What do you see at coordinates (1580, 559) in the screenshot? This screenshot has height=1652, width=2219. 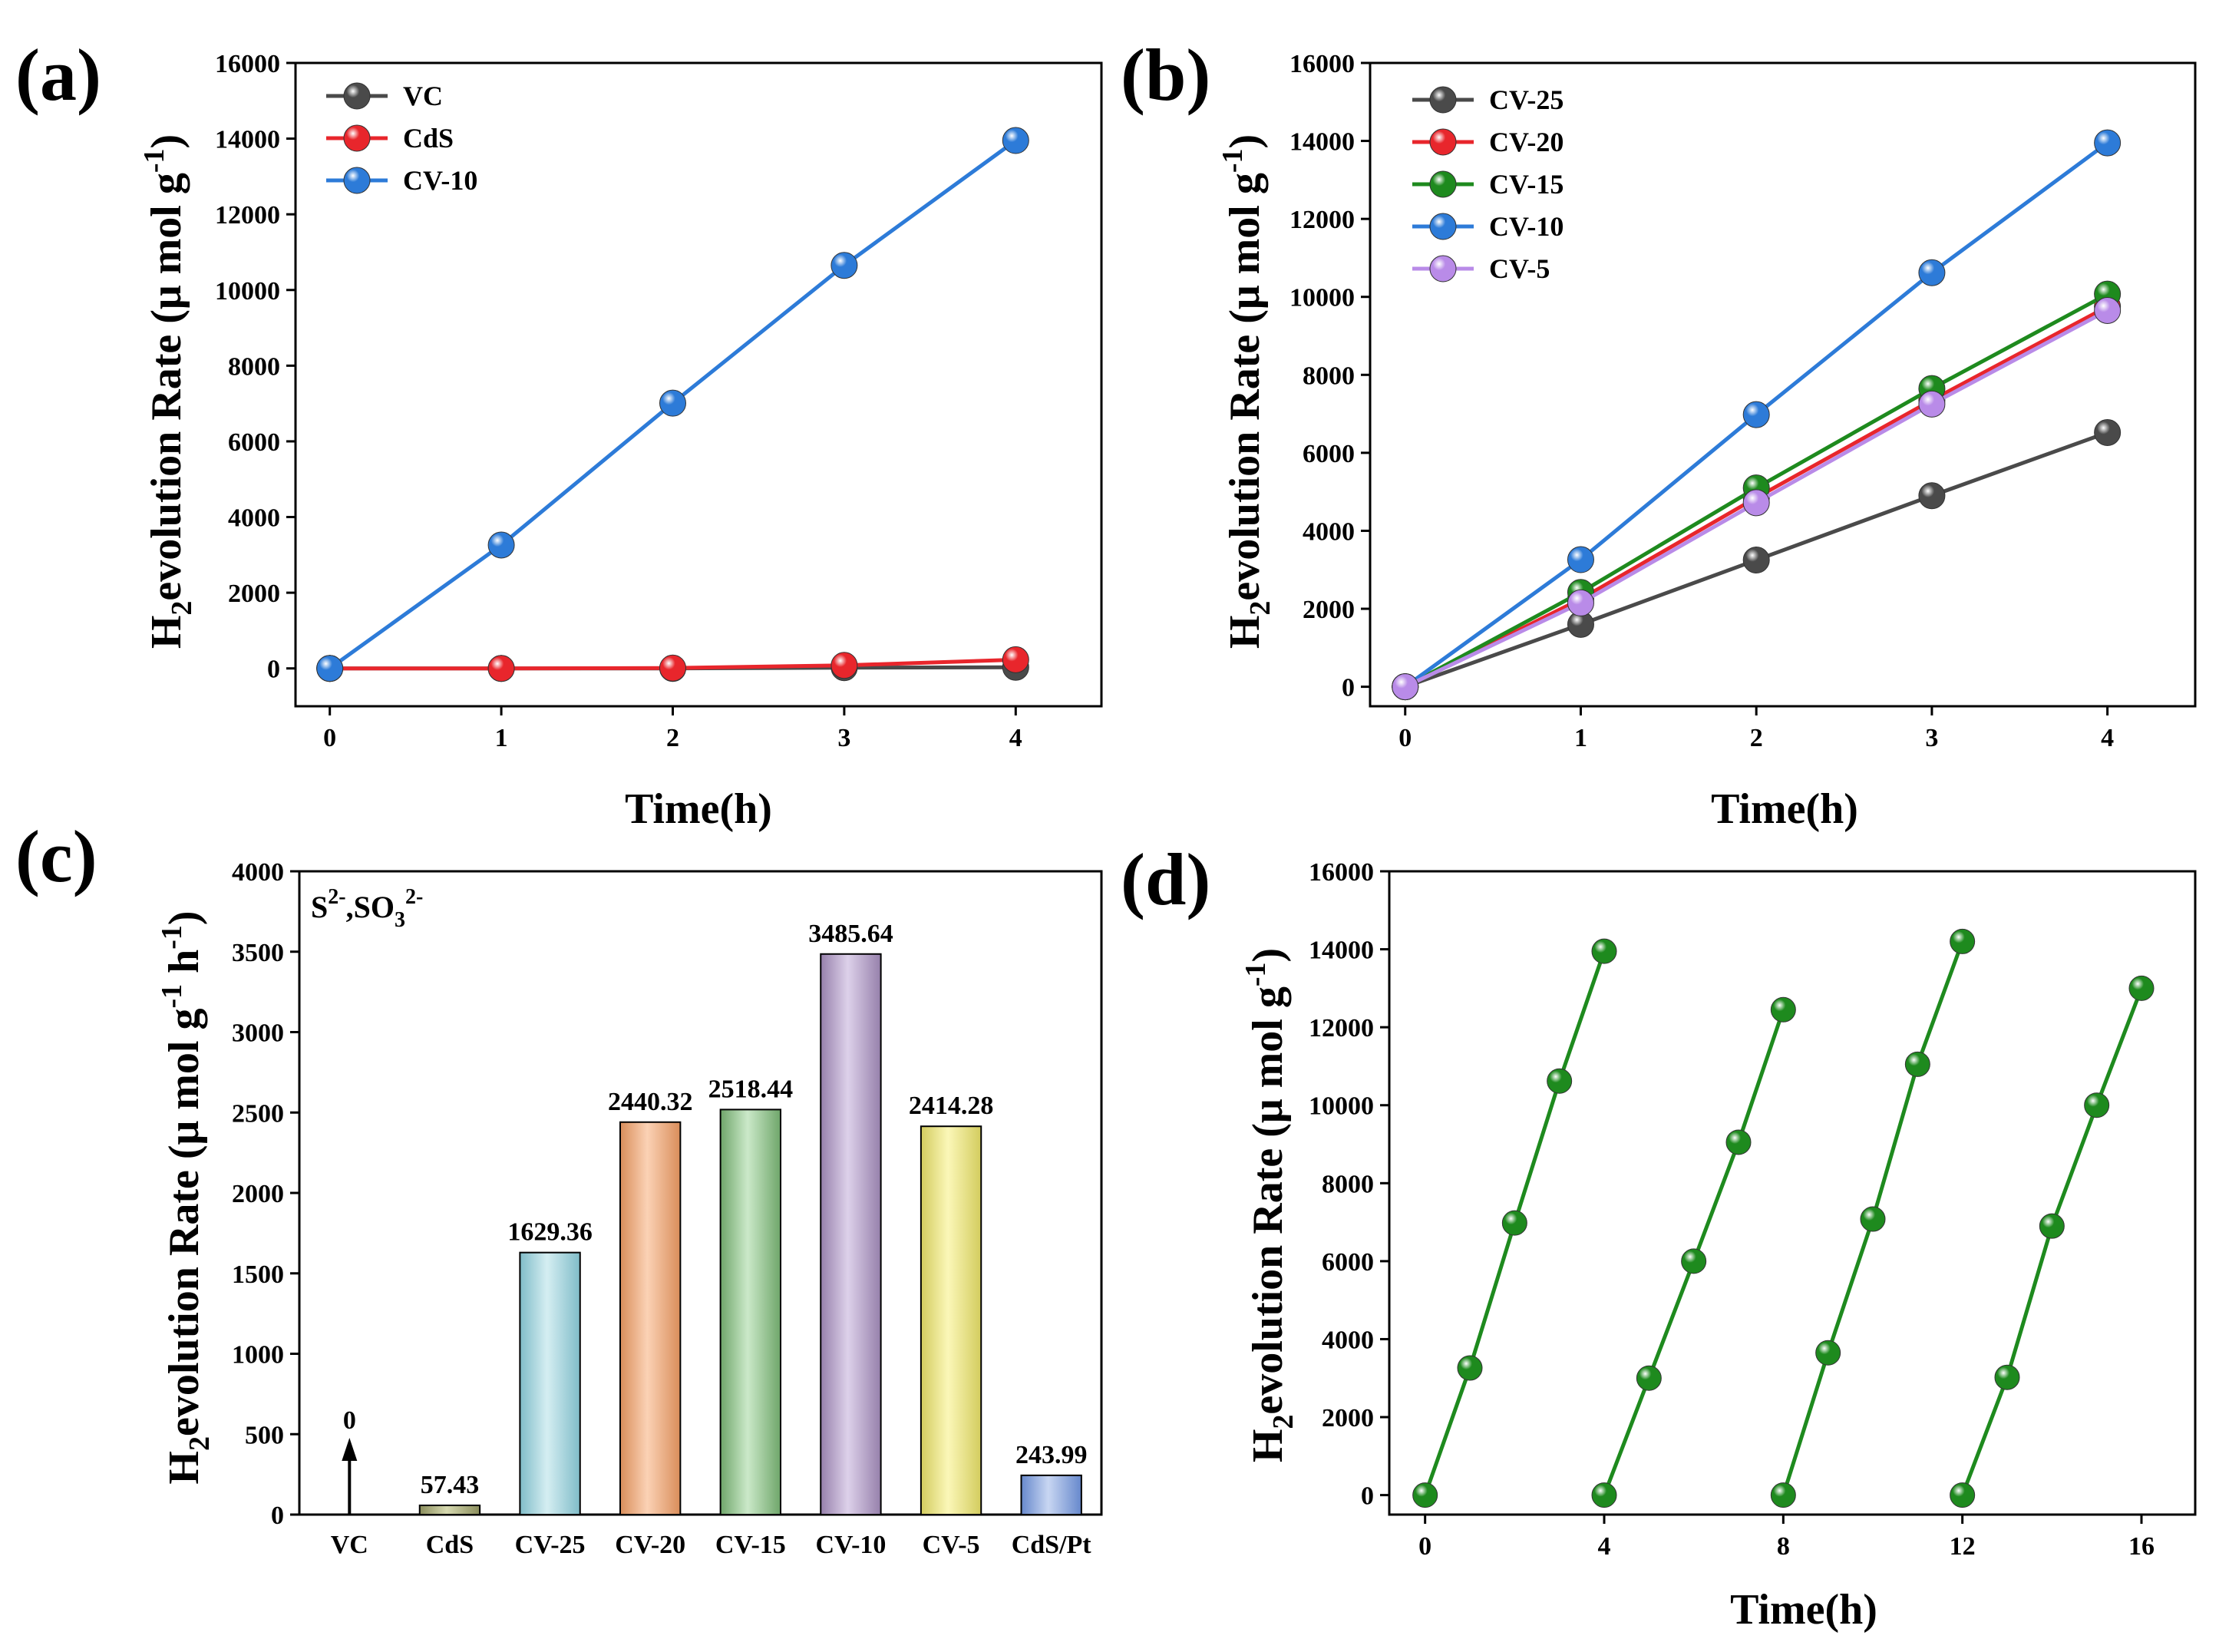 I see `panel-b-CV-10-point` at bounding box center [1580, 559].